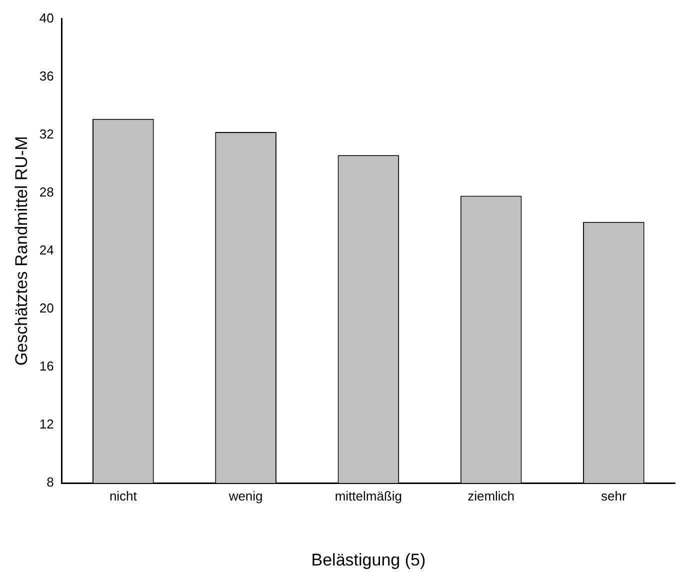  I want to click on y-tick-label: 36, so click(46, 76).